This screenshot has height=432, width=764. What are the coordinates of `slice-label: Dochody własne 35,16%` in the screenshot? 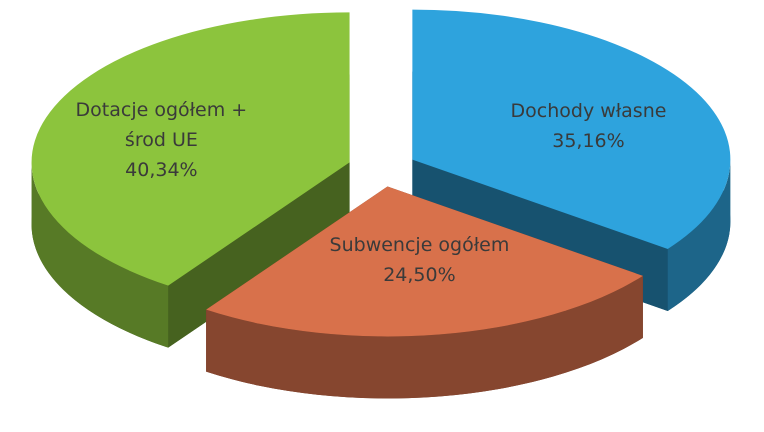 It's located at (588, 126).